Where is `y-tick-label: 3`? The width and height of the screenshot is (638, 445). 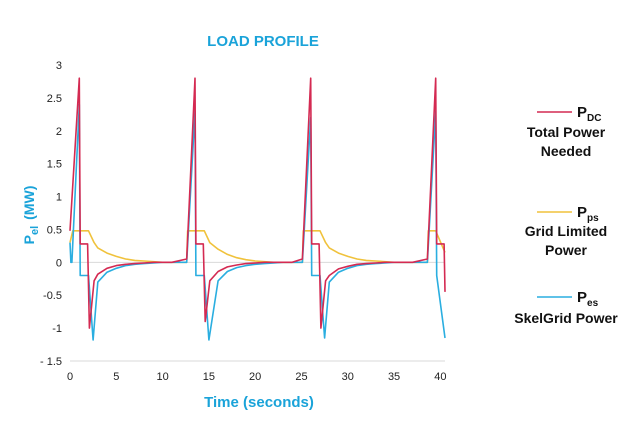
y-tick-label: 3 is located at coordinates (59, 66).